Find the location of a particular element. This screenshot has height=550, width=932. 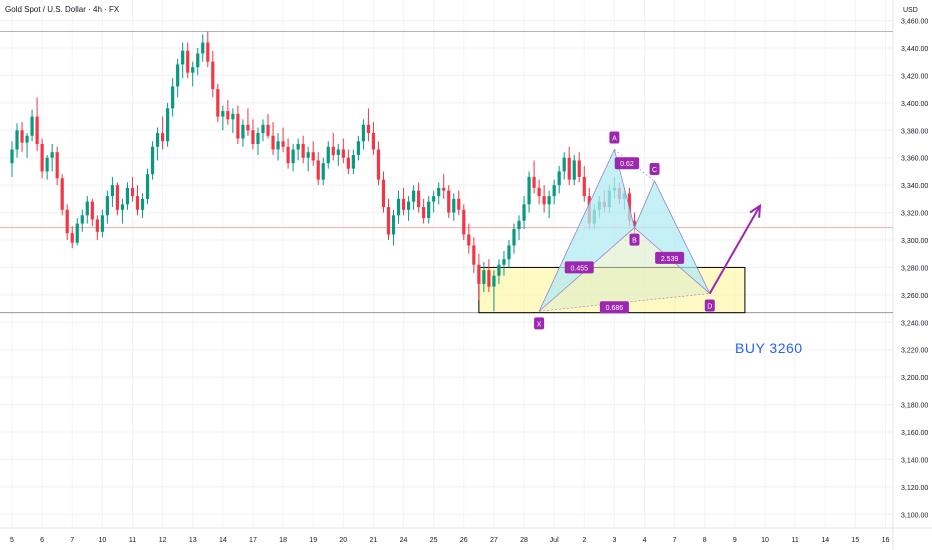

projection-arrow is located at coordinates (734, 249).